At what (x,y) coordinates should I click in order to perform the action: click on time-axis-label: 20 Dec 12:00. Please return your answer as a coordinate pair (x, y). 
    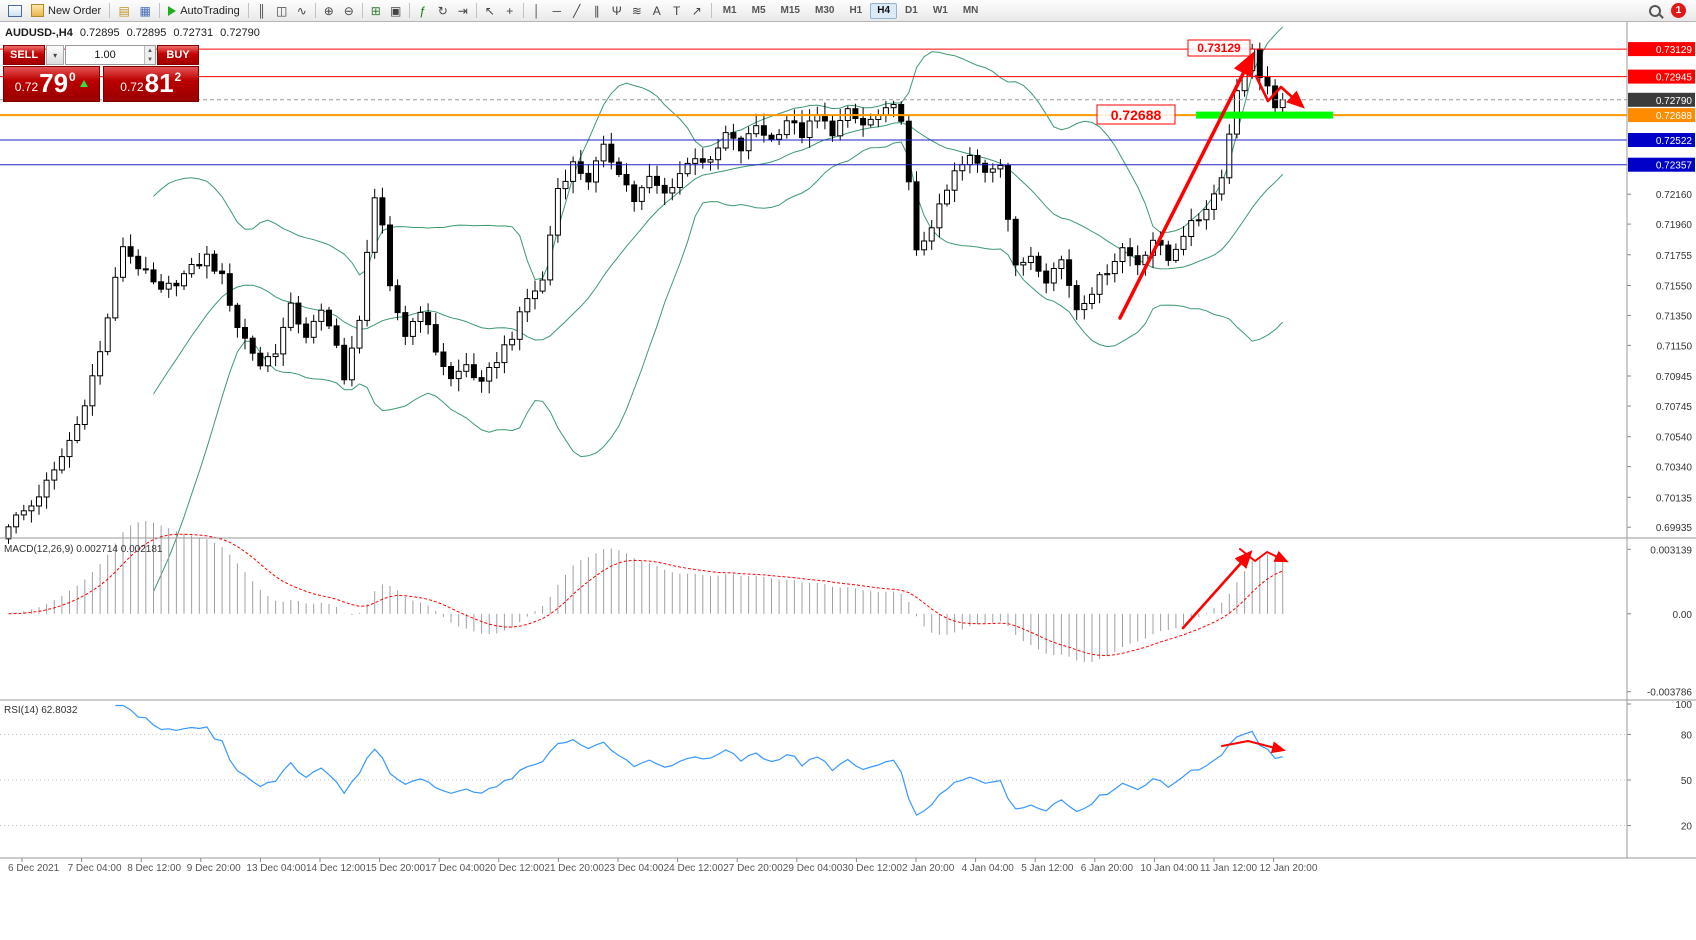
    Looking at the image, I should click on (515, 868).